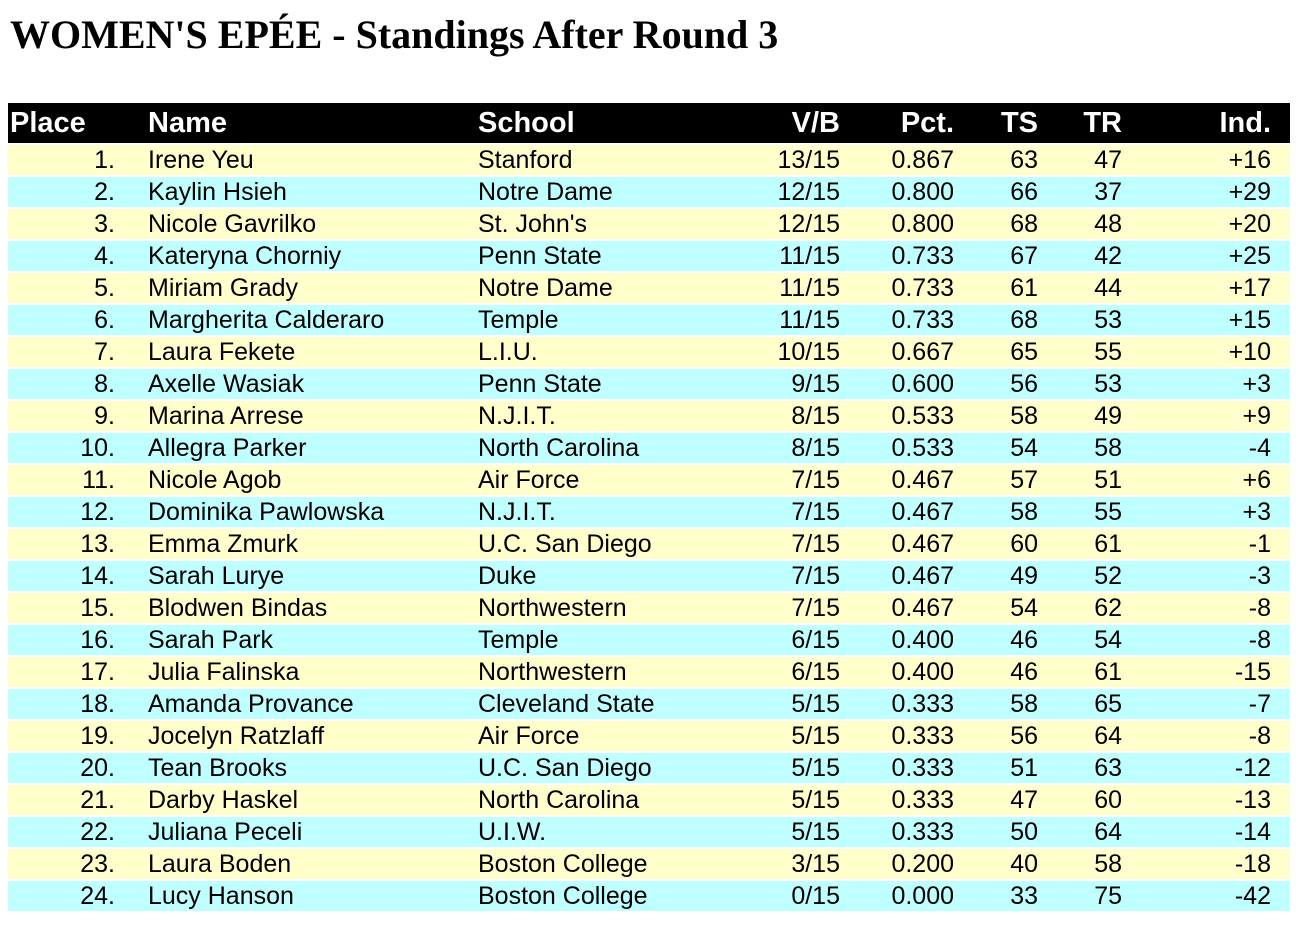 The image size is (1306, 930). What do you see at coordinates (1003, 736) in the screenshot?
I see `ts-cell: 56` at bounding box center [1003, 736].